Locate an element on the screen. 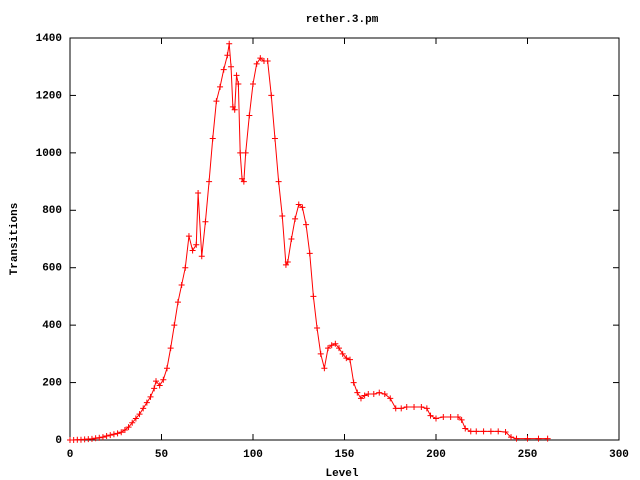 The width and height of the screenshot is (640, 480). x-tick-label: 50 is located at coordinates (161, 455).